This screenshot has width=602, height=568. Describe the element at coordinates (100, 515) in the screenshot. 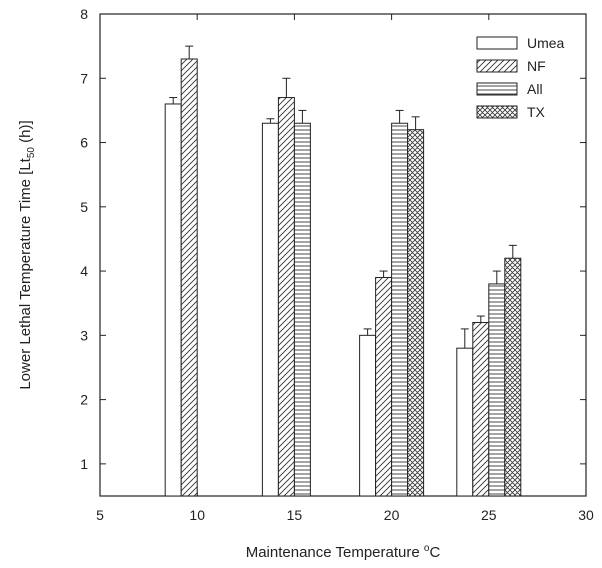

I see `x-tick-label: 5` at that location.